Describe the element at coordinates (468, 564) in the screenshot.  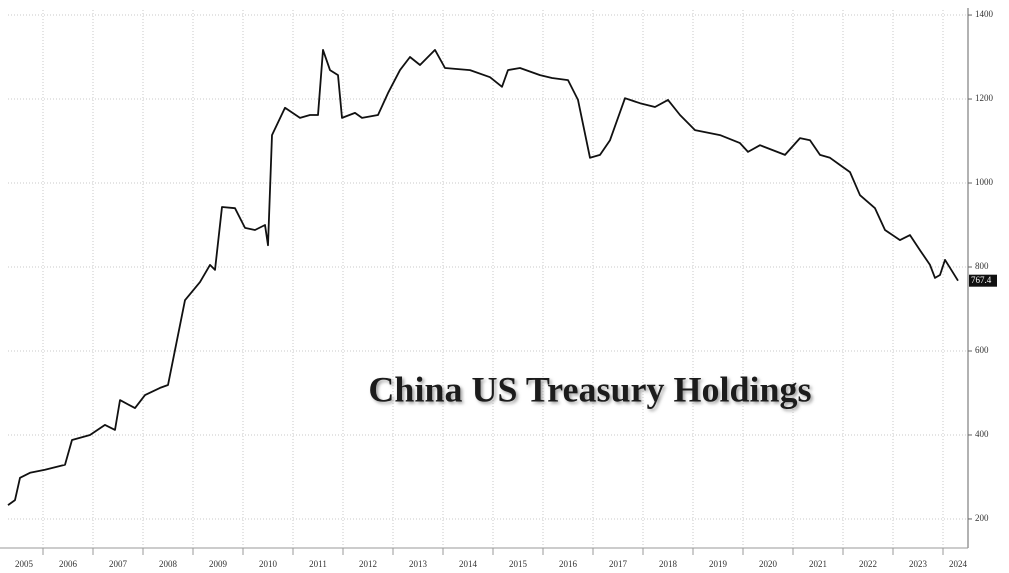
I see `x-tick-label: 2014` at that location.